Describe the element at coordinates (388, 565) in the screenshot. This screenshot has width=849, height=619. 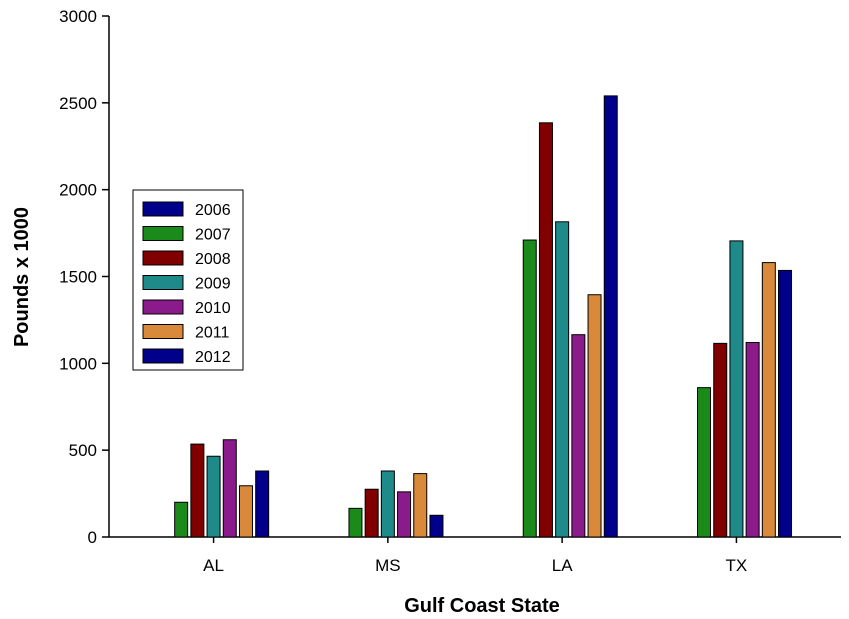
I see `x-tick-label: MS` at that location.